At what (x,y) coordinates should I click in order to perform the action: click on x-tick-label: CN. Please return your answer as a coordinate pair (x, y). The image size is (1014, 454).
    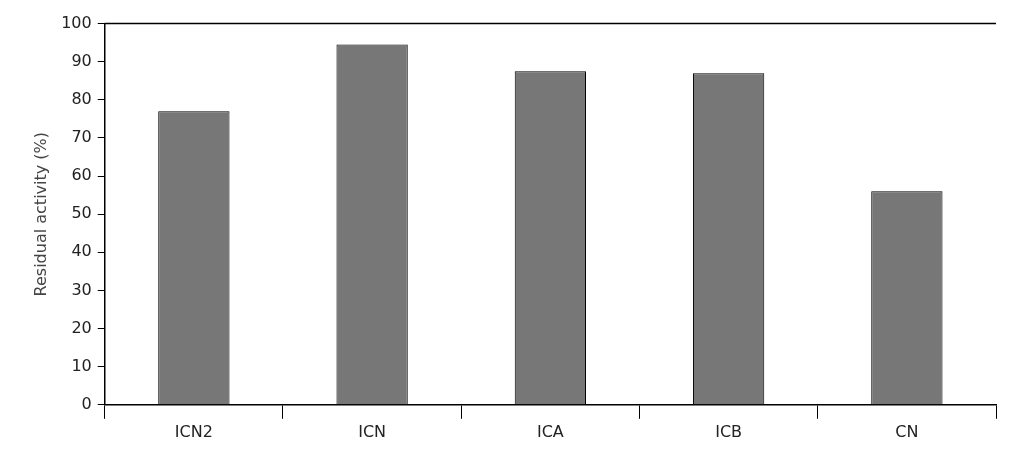
    Looking at the image, I should click on (907, 431).